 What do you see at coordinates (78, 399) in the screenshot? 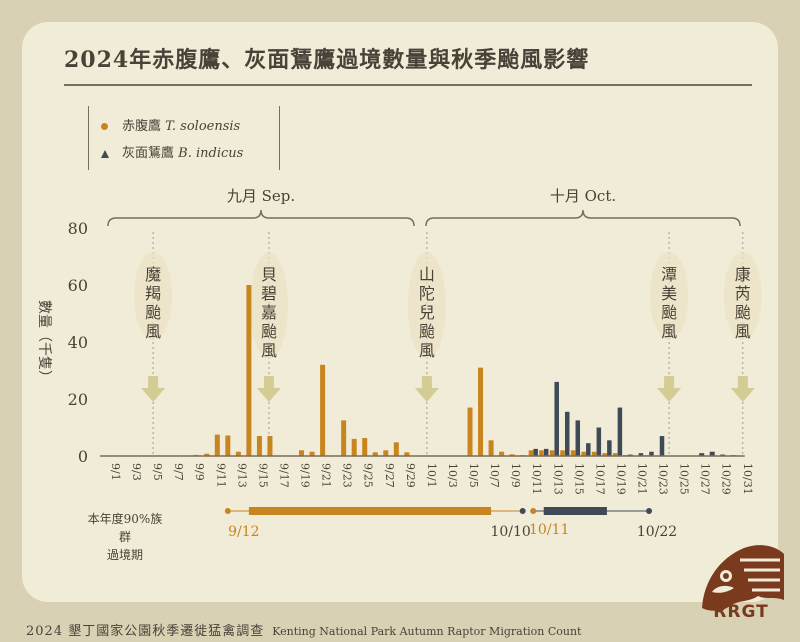
I see `y-tick-label: 20` at bounding box center [78, 399].